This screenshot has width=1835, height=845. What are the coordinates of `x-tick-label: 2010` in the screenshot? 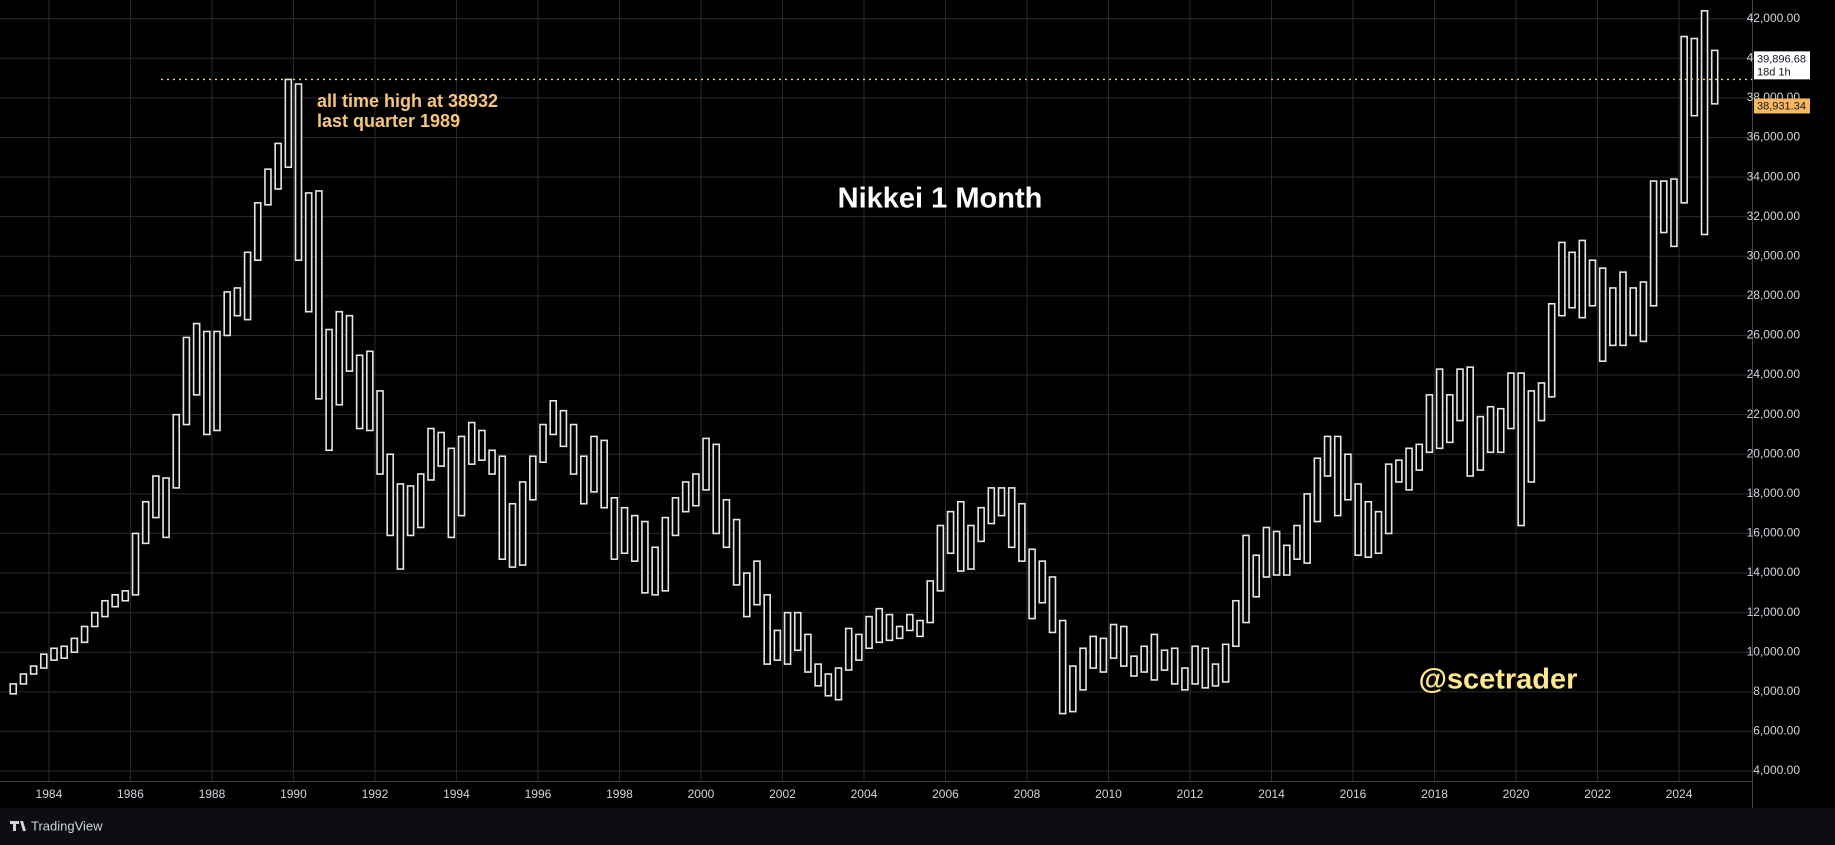 It's located at (1108, 794).